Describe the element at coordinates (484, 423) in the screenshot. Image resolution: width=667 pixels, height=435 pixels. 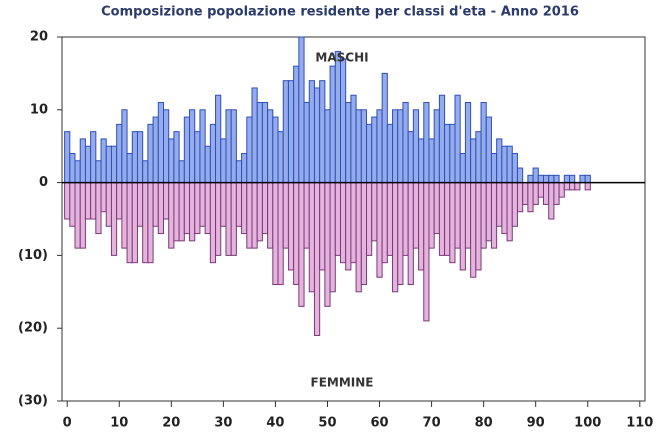
I see `x-tick-label: 80` at that location.